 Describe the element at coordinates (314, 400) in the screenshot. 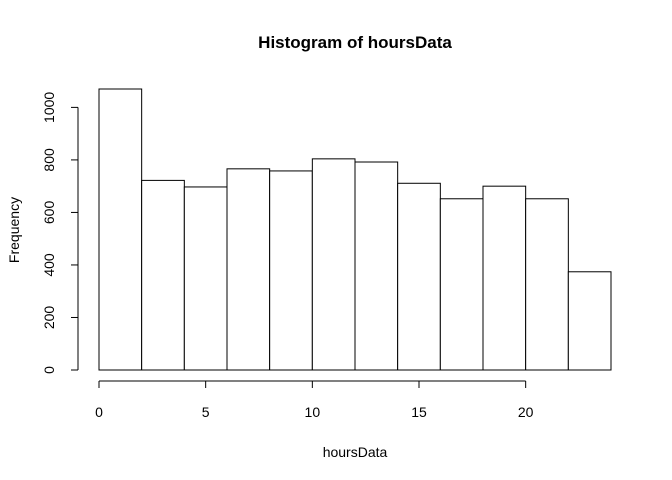

I see `x-axis: 0 5 10 15 20` at that location.